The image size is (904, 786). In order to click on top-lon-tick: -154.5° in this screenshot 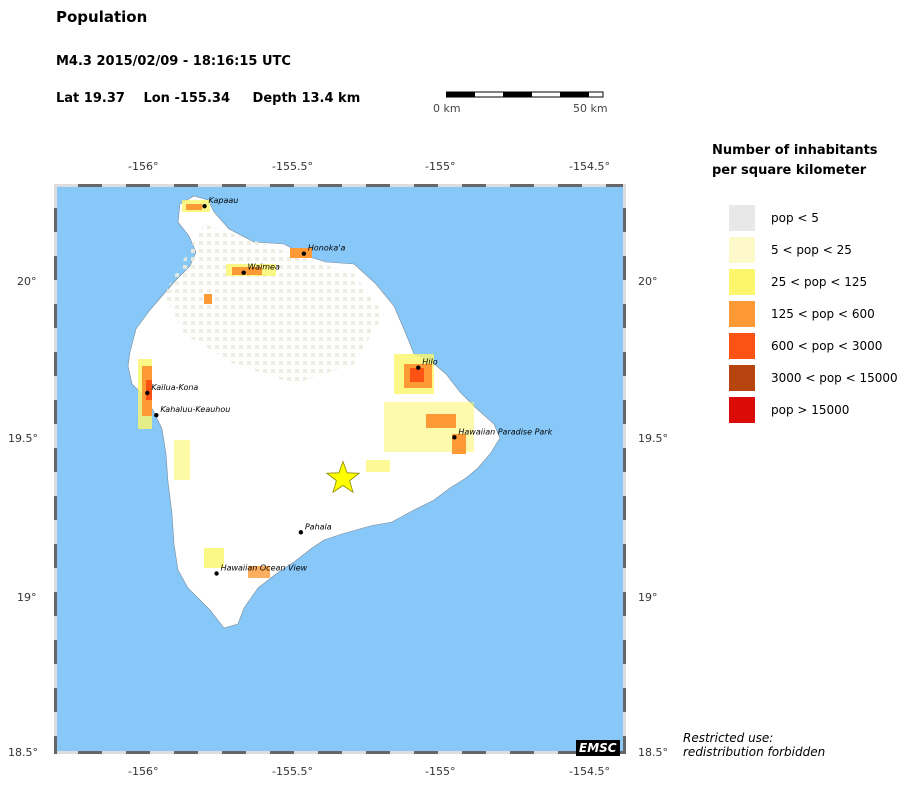, I will do `click(589, 166)`.